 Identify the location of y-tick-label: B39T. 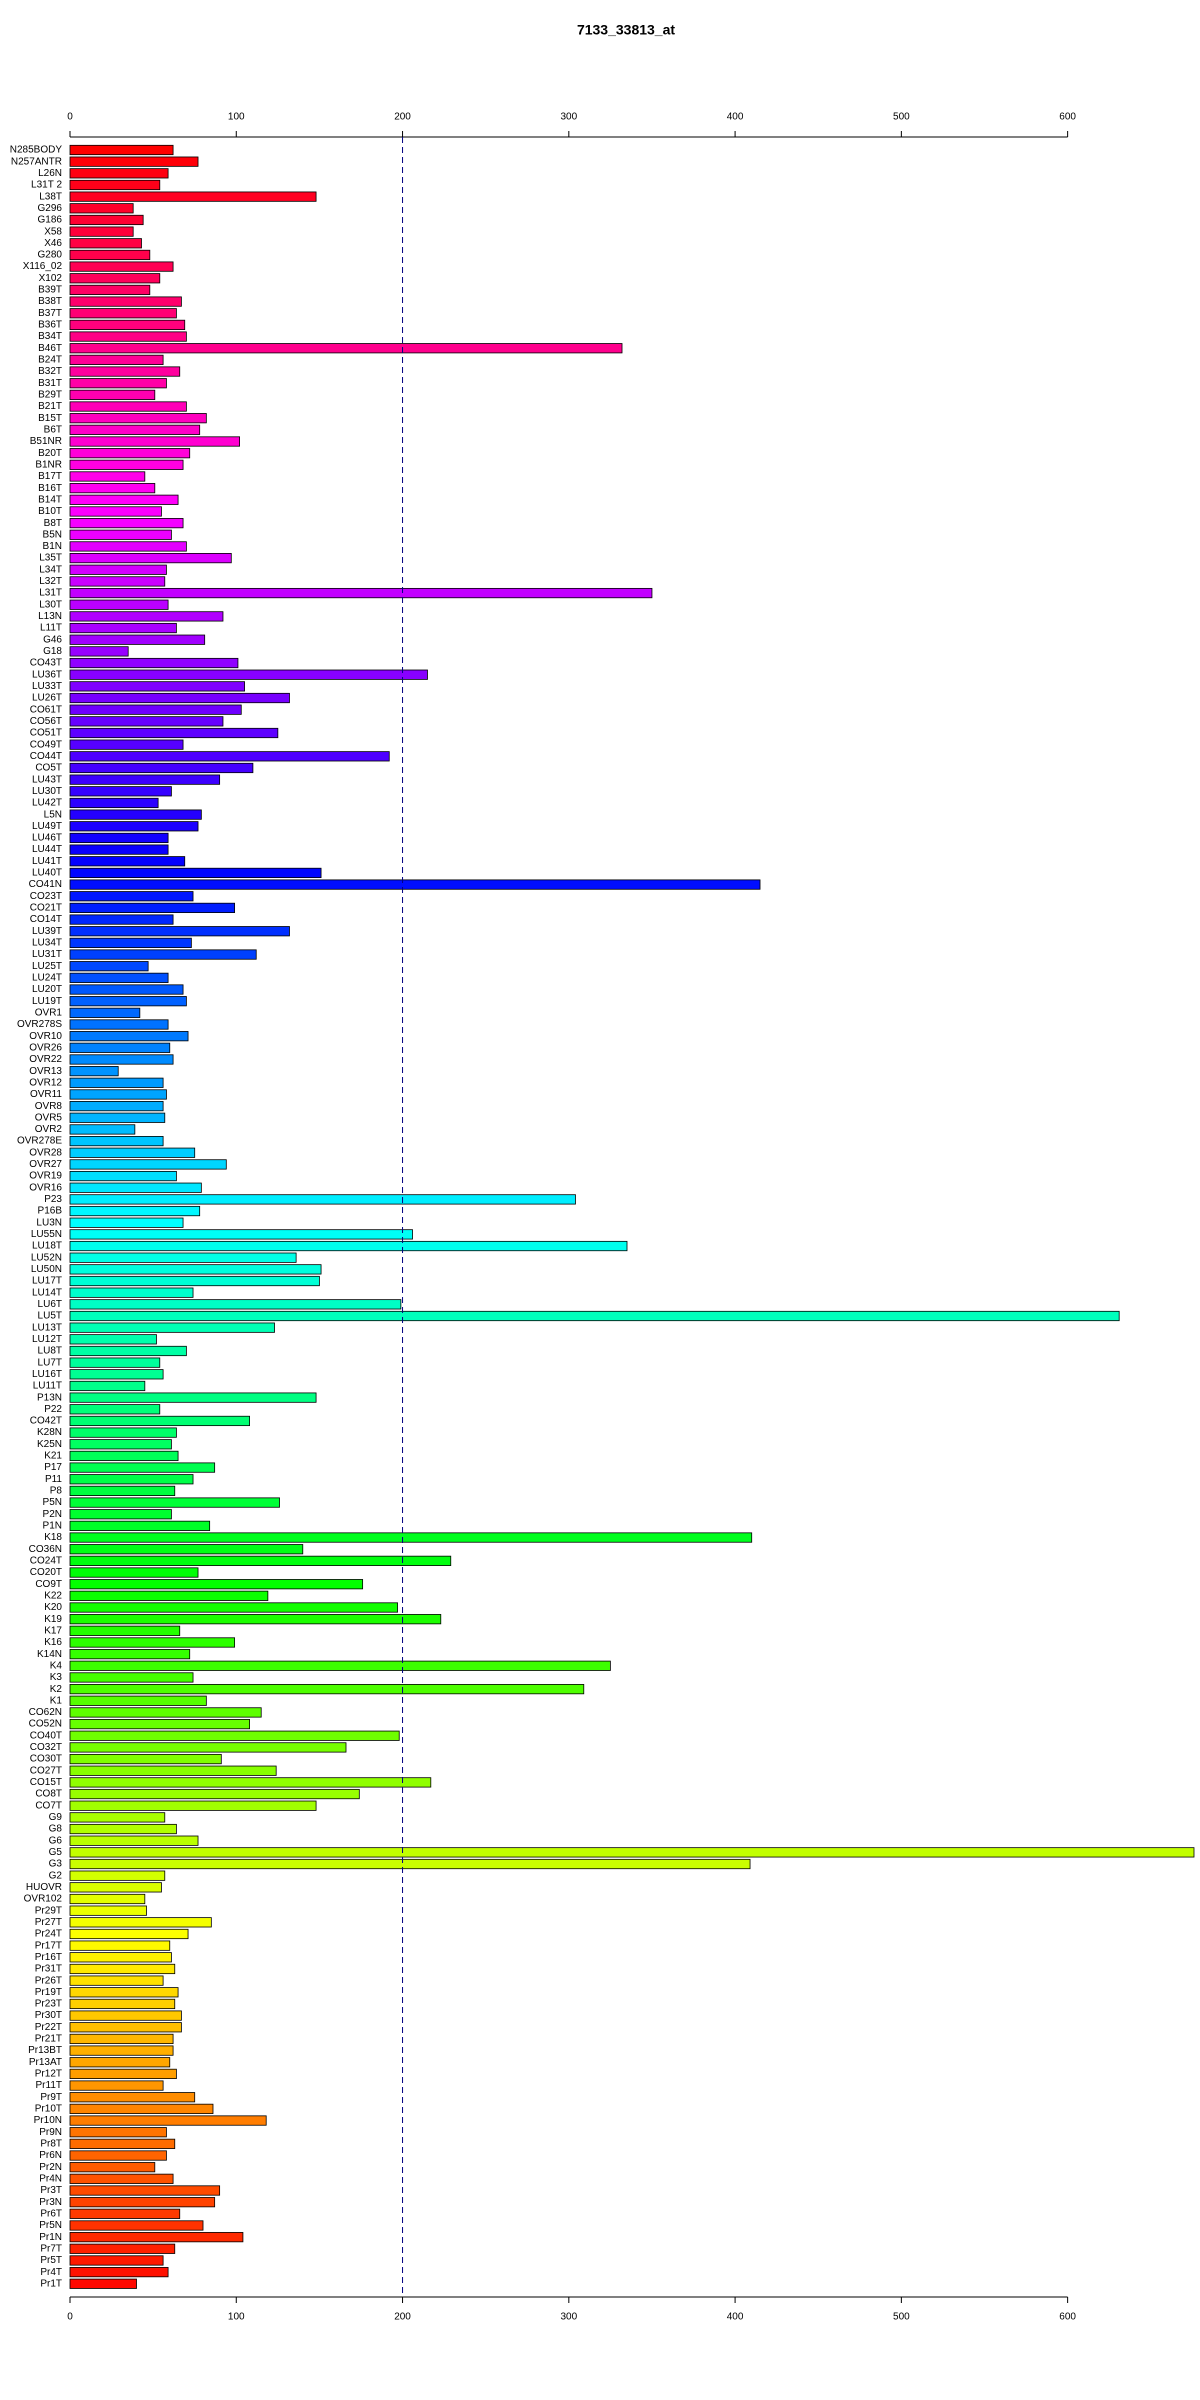
(50, 290).